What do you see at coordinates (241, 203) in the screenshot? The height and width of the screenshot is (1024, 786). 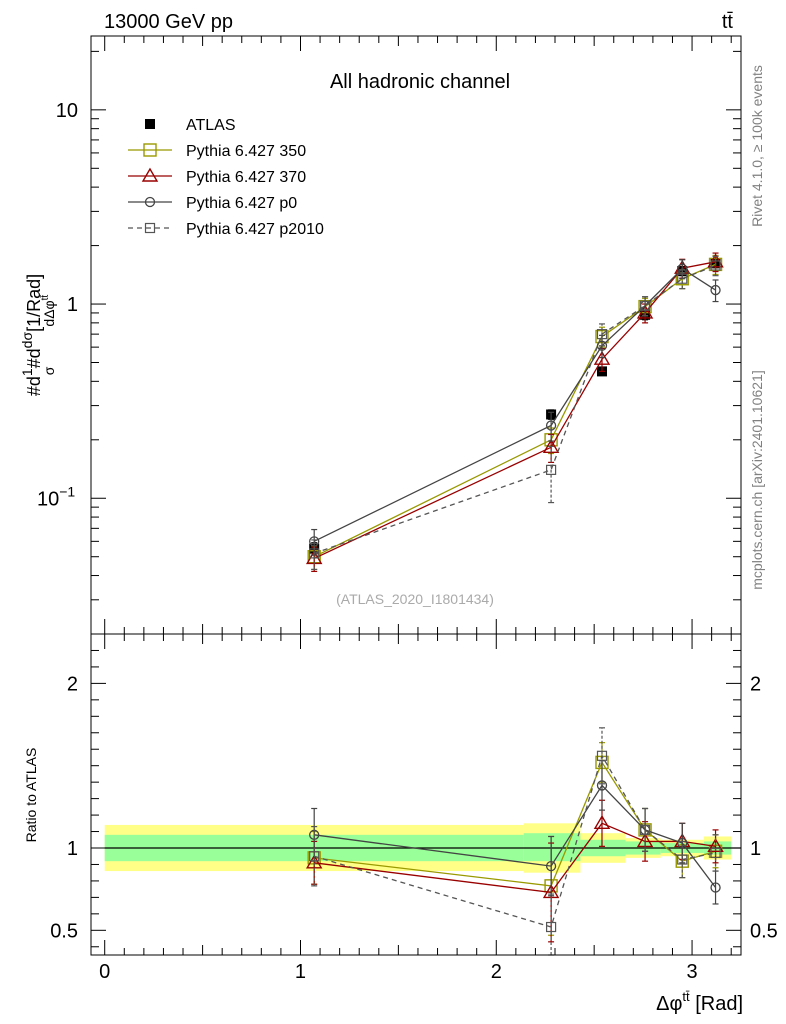 I see `legend-label-p0: Pythia 6.427 p0` at bounding box center [241, 203].